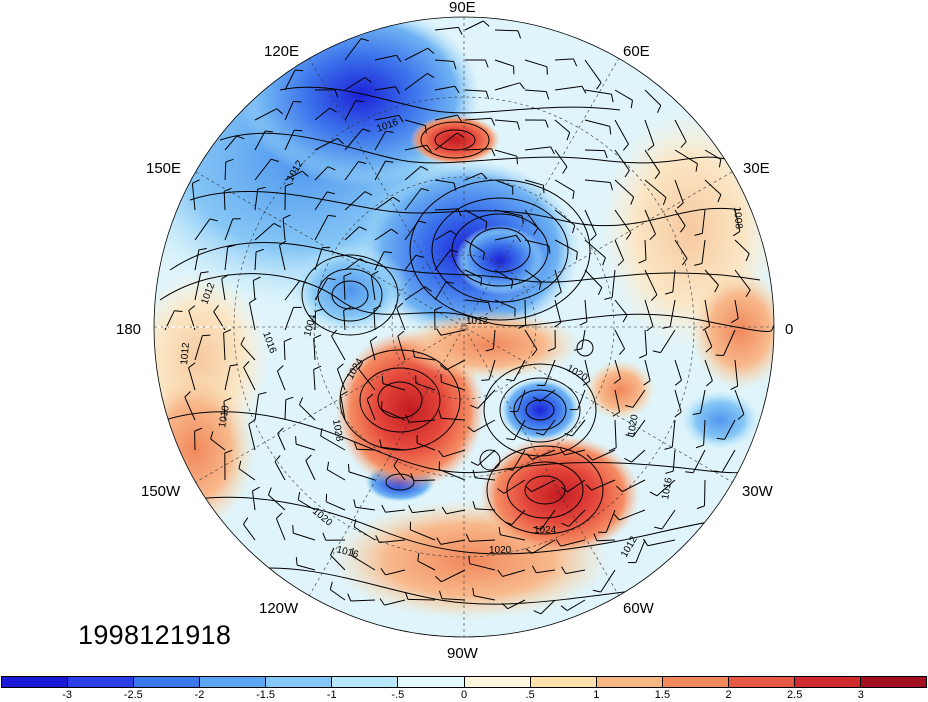  What do you see at coordinates (128, 329) in the screenshot?
I see `lon-label-180: 180` at bounding box center [128, 329].